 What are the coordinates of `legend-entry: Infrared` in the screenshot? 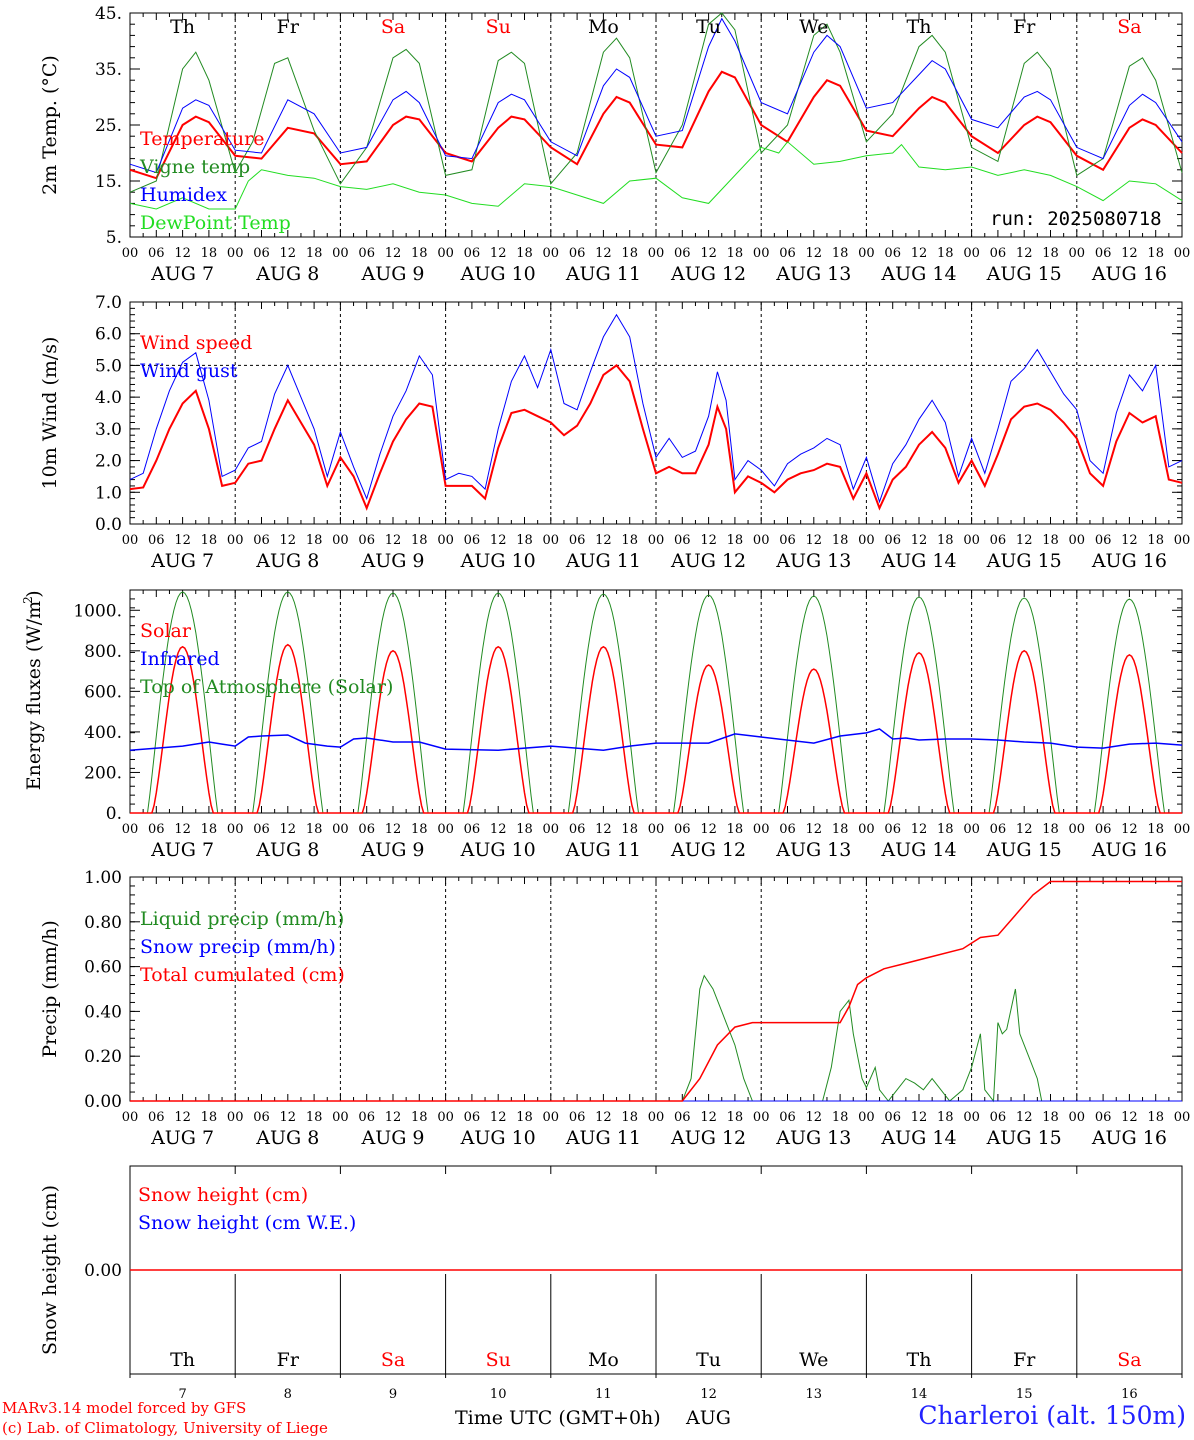 It's located at (180, 659).